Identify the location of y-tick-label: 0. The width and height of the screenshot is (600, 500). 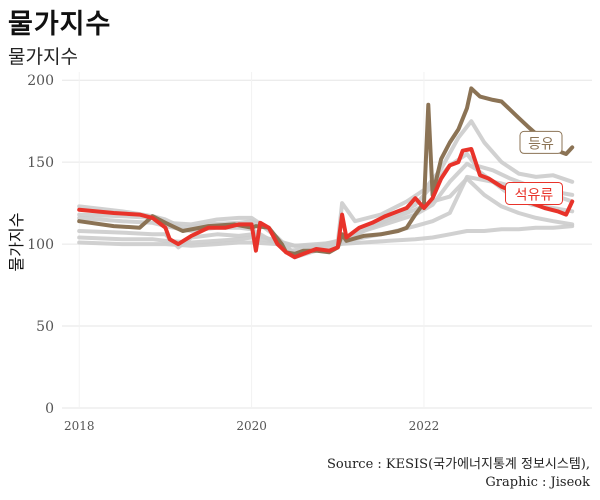
(49, 409).